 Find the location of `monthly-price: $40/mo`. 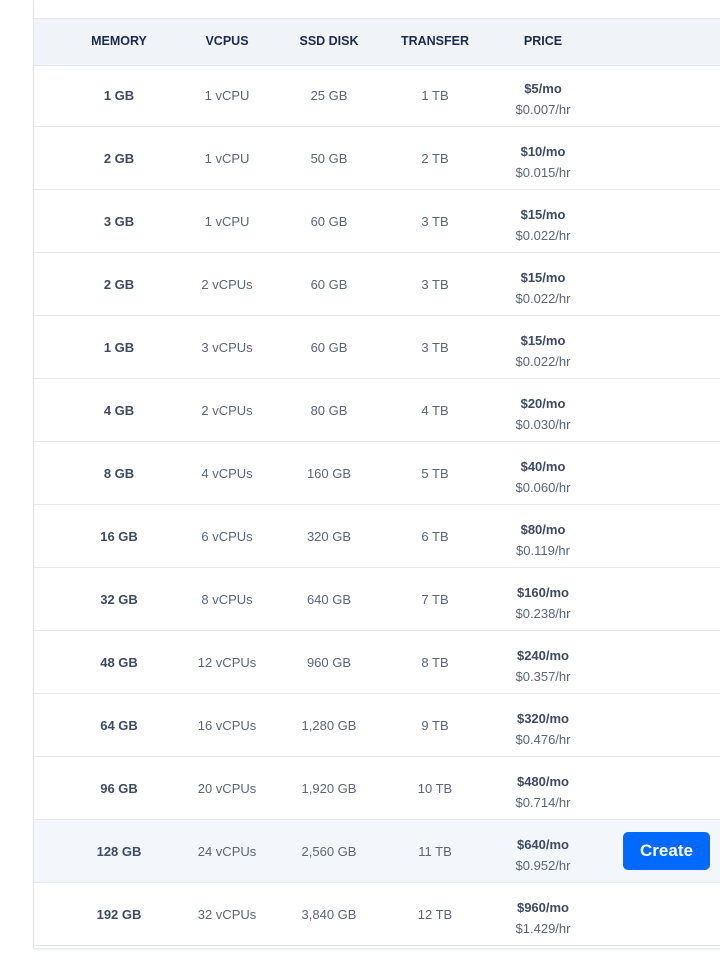

monthly-price: $40/mo is located at coordinates (543, 466).